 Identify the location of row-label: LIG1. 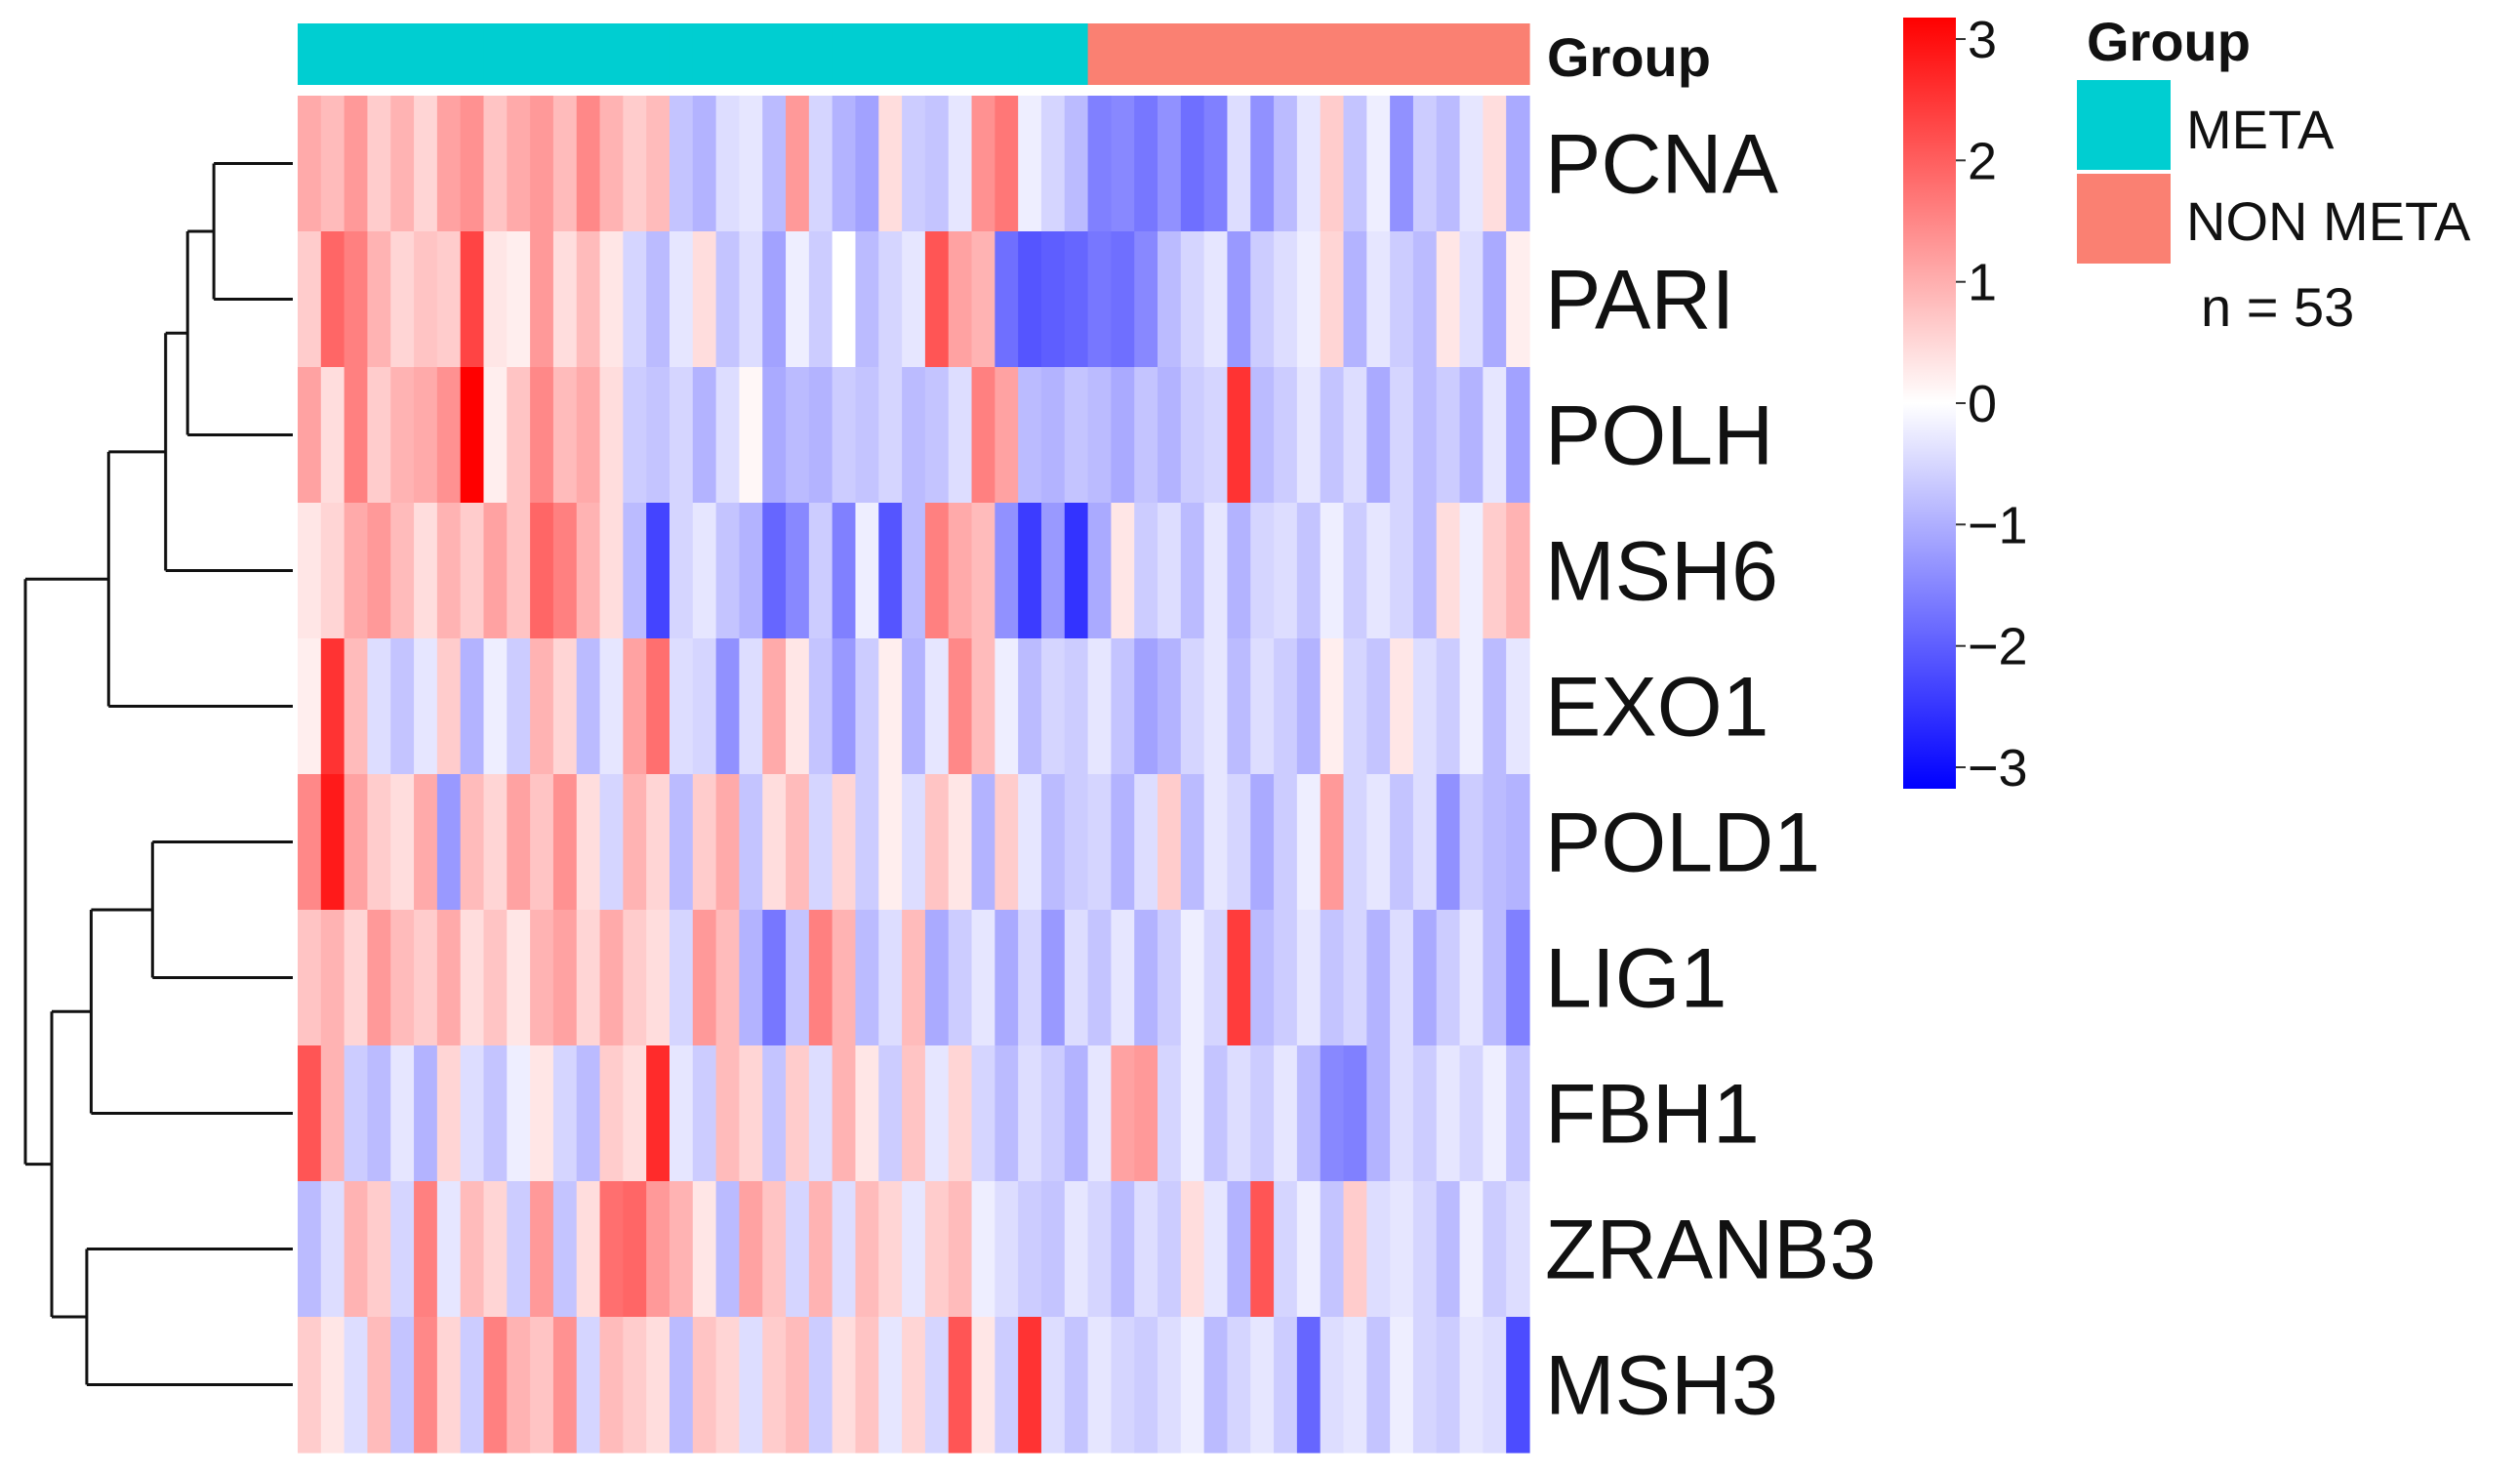
(1636, 979).